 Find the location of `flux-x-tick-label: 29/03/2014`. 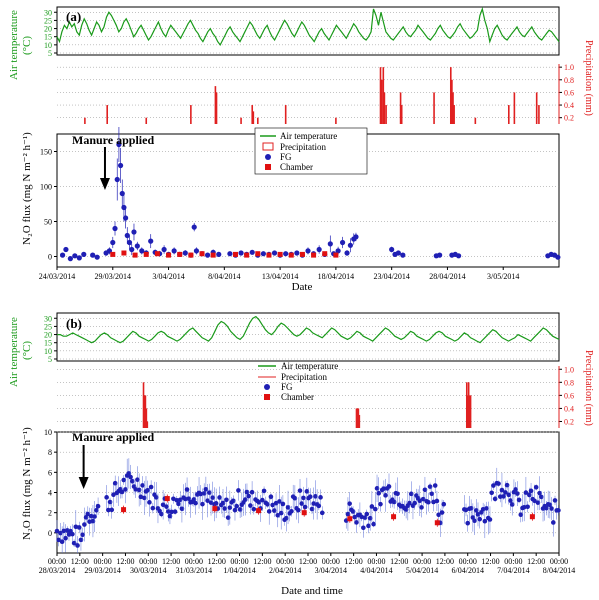

flux-x-tick-label: 29/03/2014 is located at coordinates (113, 276).